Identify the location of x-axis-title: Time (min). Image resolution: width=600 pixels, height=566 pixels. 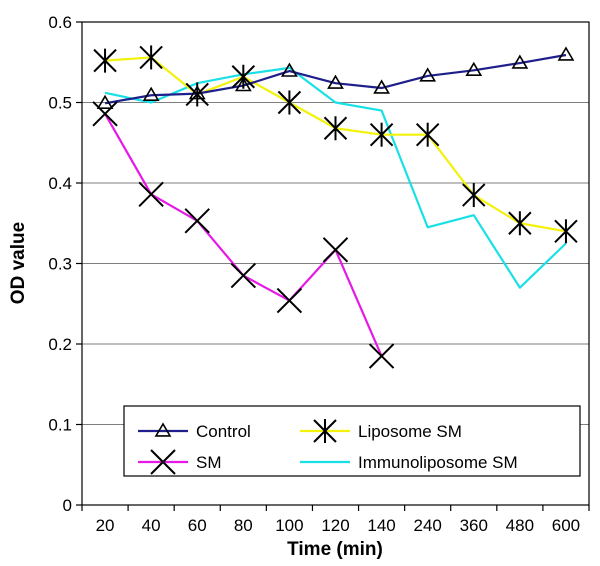
(335, 549).